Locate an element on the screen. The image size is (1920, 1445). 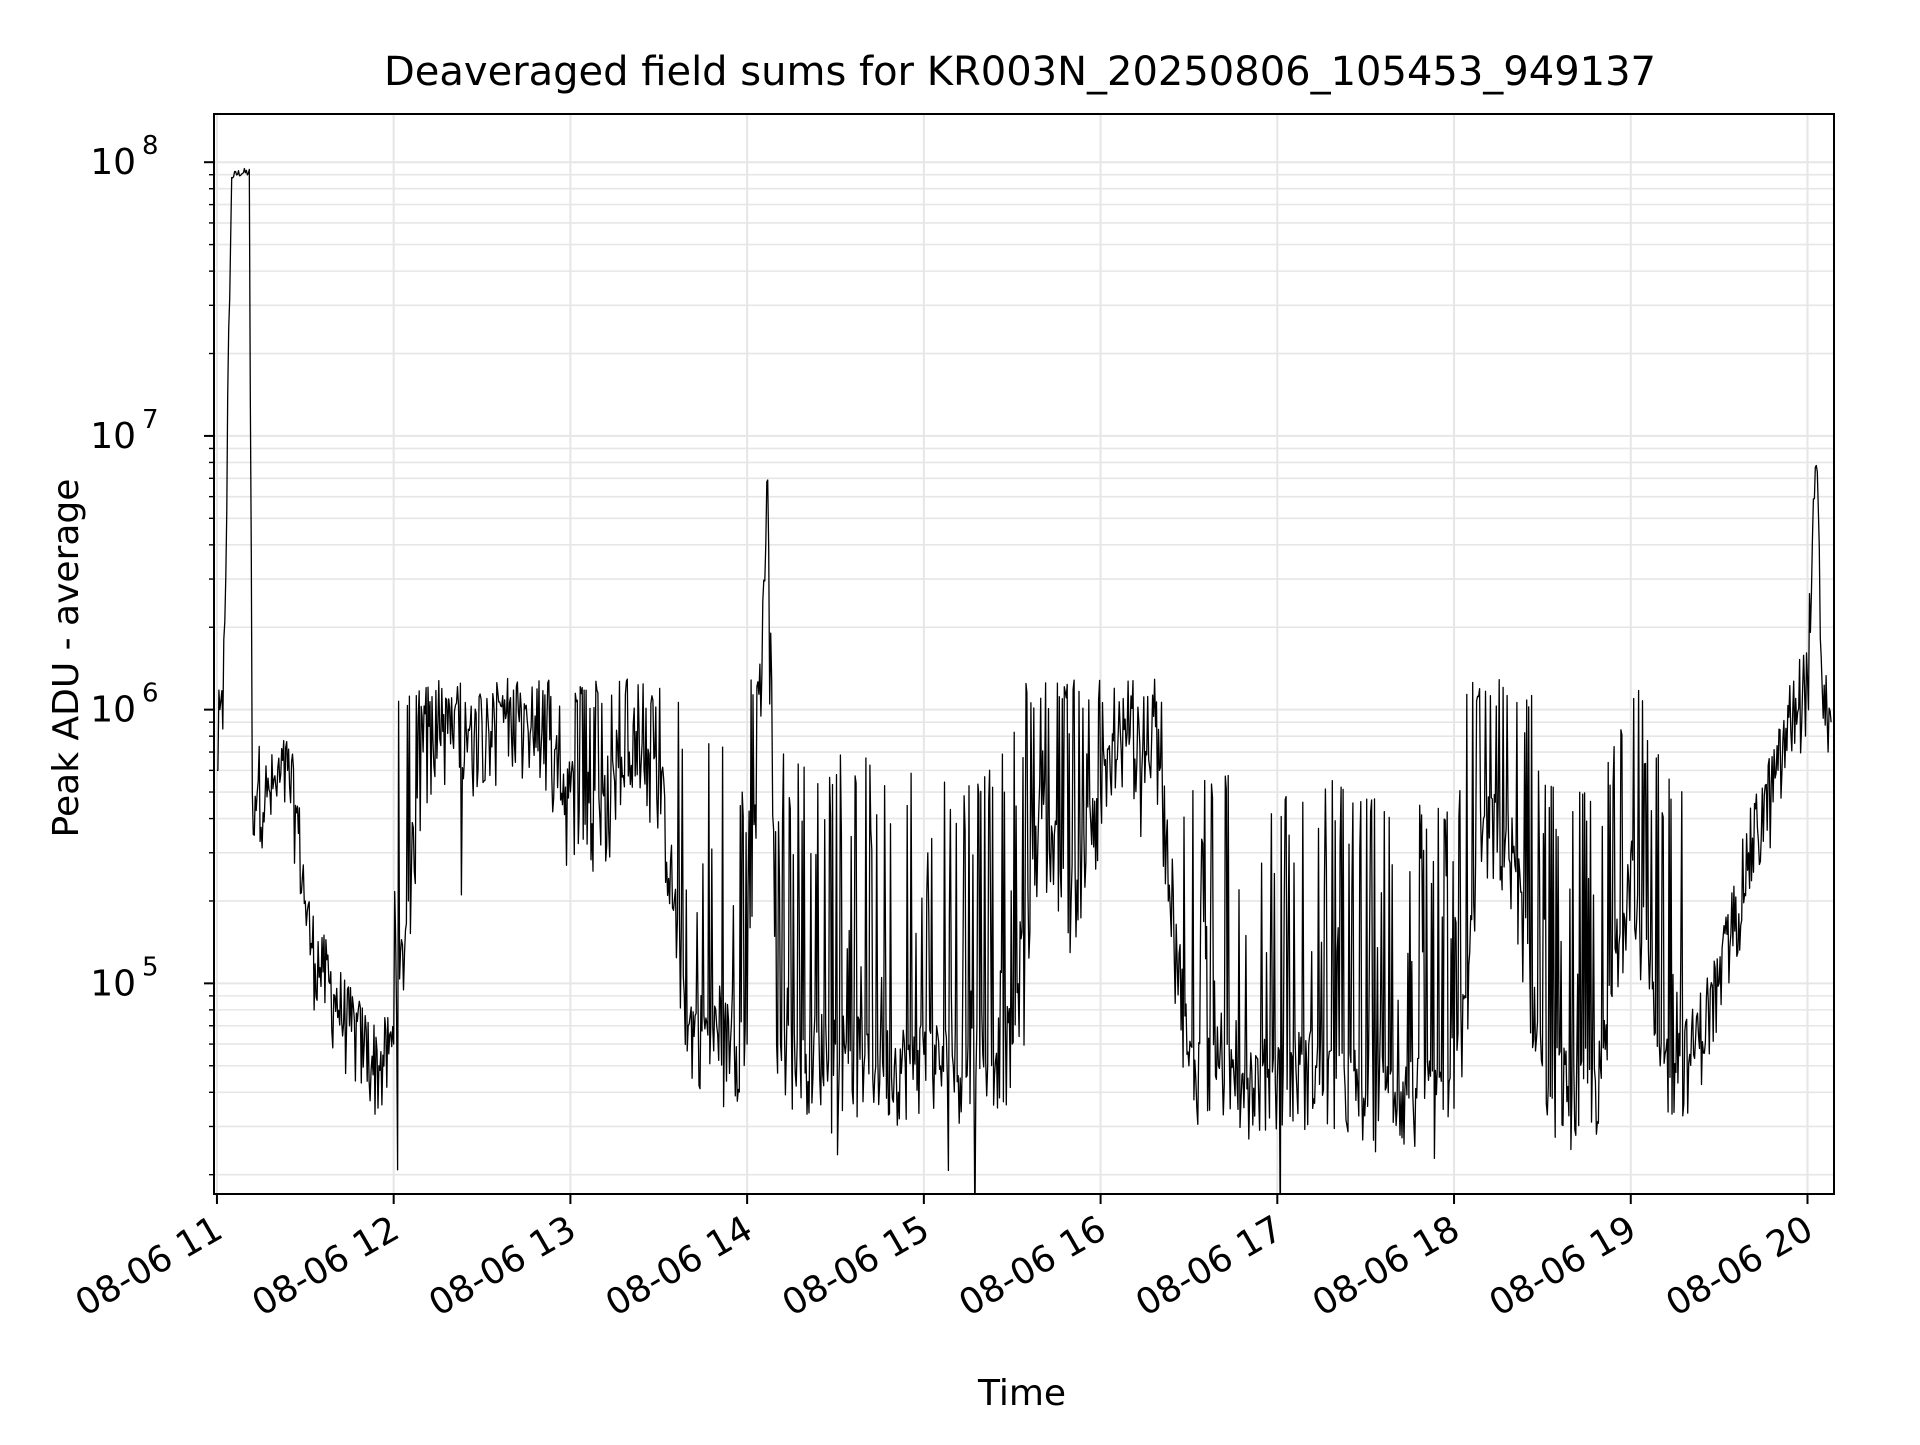
y-tick-exponent: 7 is located at coordinates (150, 420).